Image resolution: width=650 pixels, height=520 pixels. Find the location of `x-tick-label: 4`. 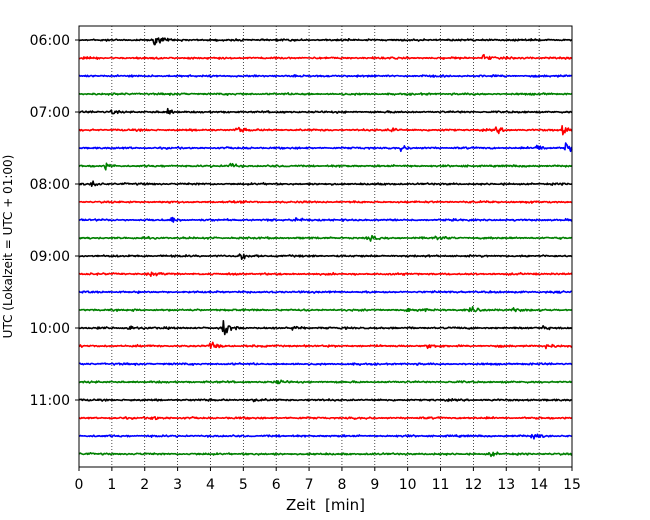

x-tick-label: 4 is located at coordinates (210, 485).